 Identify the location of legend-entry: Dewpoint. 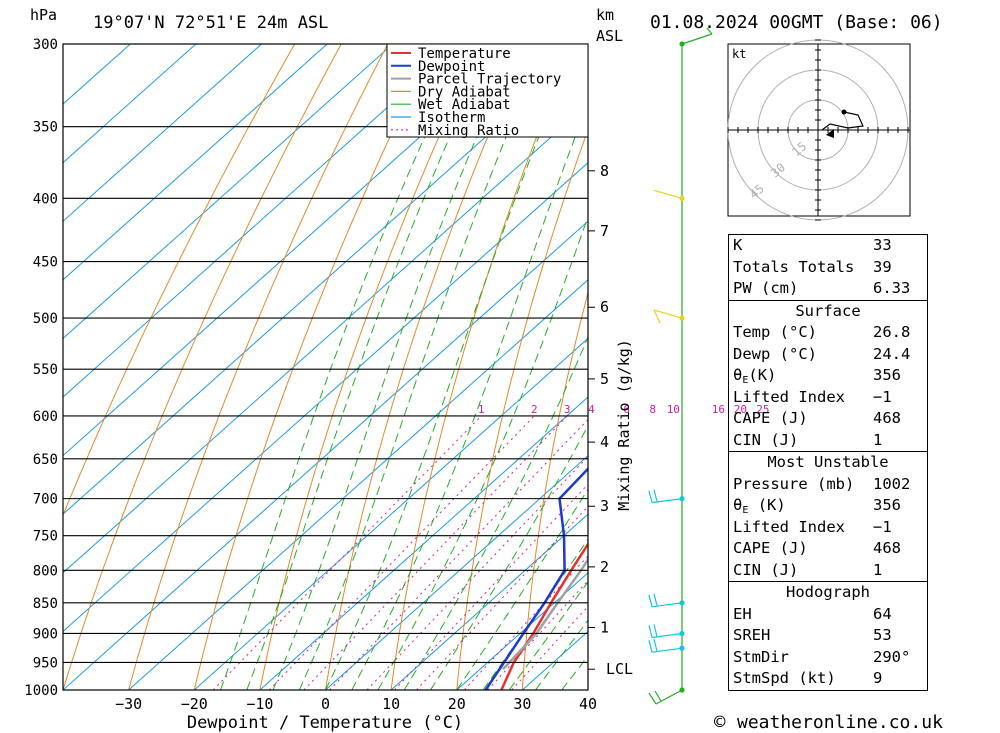
(451, 67).